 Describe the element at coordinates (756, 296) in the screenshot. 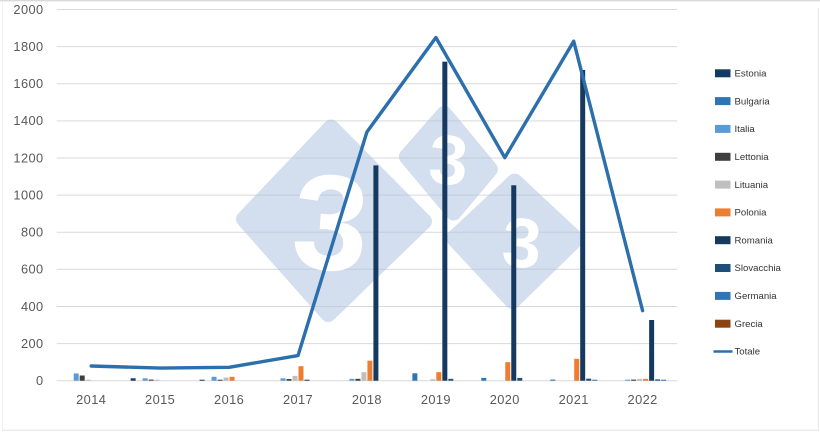

I see `svg-text: Germania` at that location.